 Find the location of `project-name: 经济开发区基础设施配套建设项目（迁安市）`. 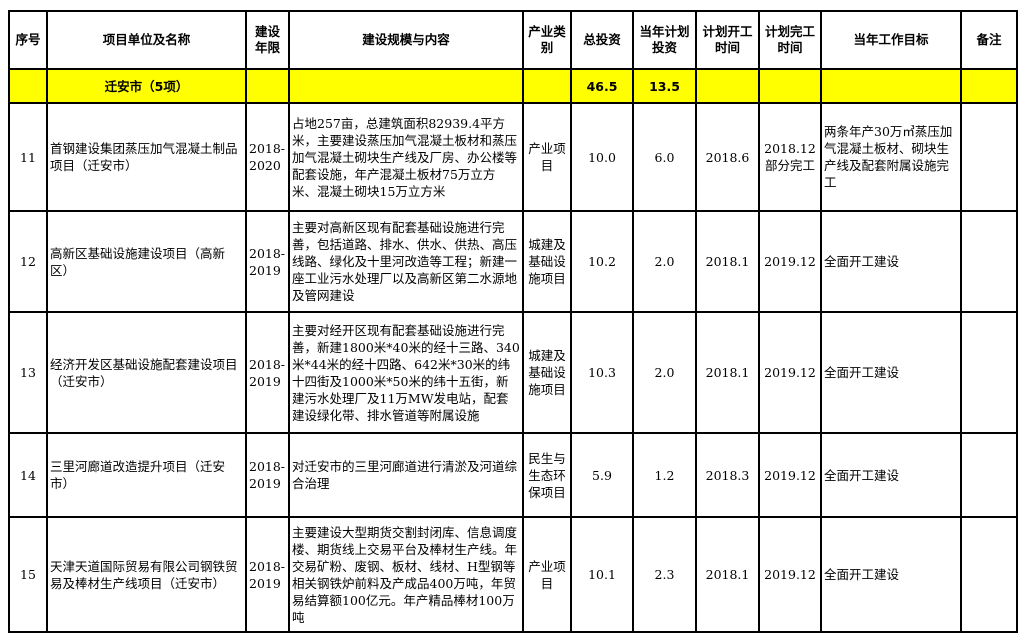

project-name: 经济开发区基础设施配套建设项目（迁安市） is located at coordinates (146, 372).